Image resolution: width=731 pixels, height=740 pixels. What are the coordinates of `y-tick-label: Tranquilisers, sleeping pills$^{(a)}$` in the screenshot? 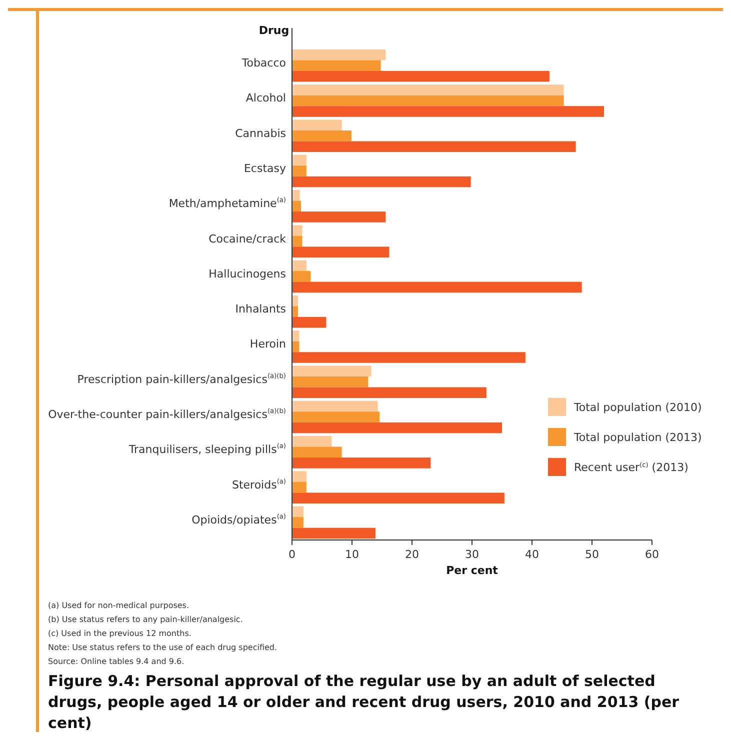 It's located at (207, 449).